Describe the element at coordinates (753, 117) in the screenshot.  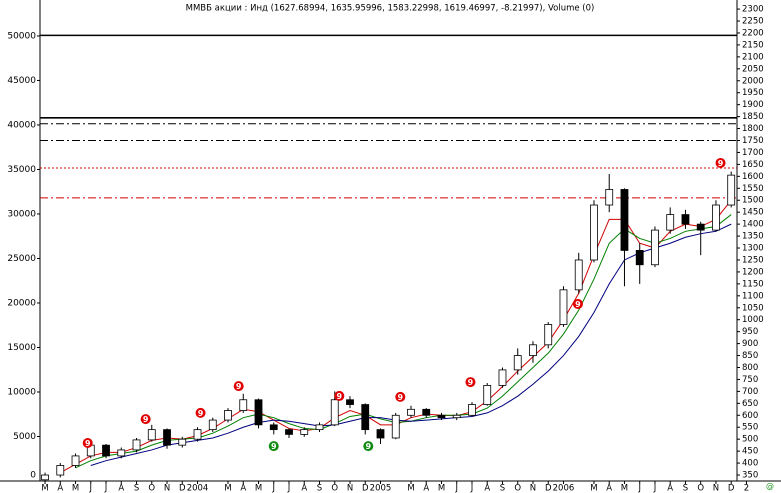
I see `y2-tick-label: 1850` at that location.